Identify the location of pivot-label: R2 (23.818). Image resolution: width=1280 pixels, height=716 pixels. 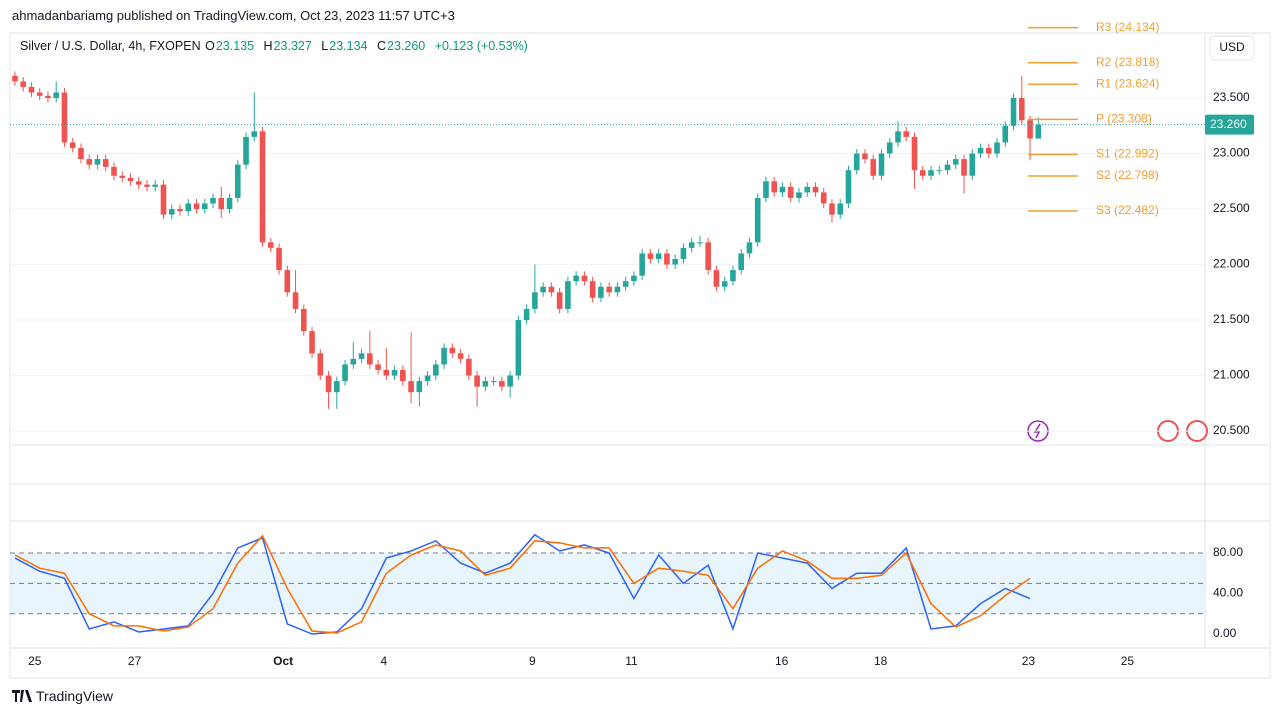
(1127, 62).